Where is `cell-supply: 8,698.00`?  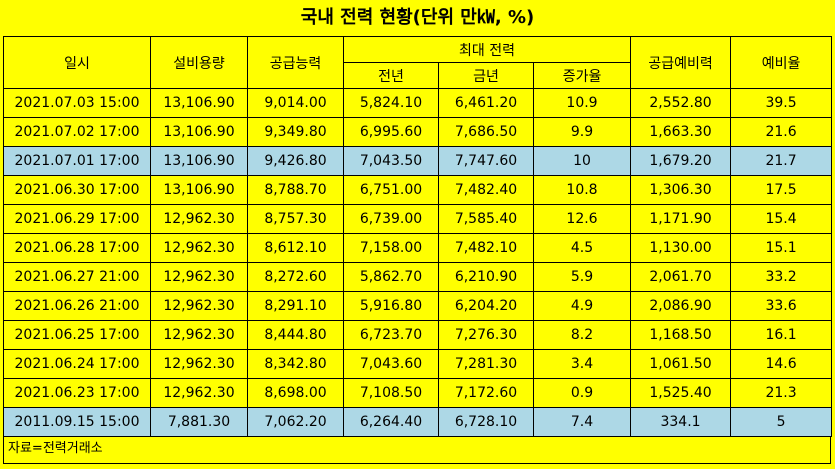
cell-supply: 8,698.00 is located at coordinates (295, 393).